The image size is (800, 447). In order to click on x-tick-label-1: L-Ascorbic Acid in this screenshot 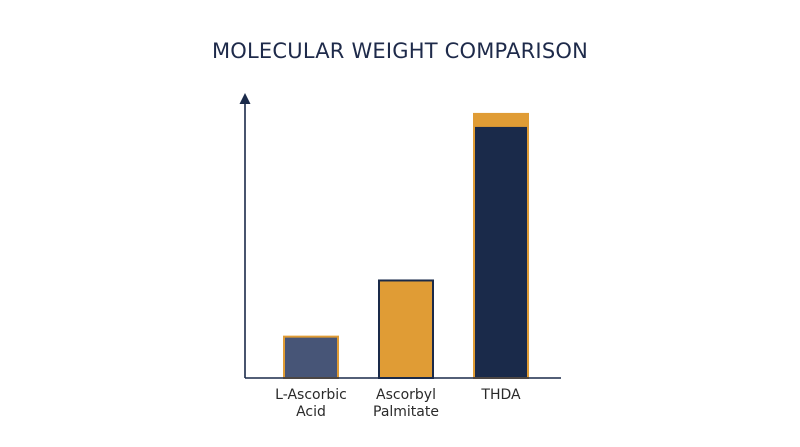, I will do `click(311, 403)`.